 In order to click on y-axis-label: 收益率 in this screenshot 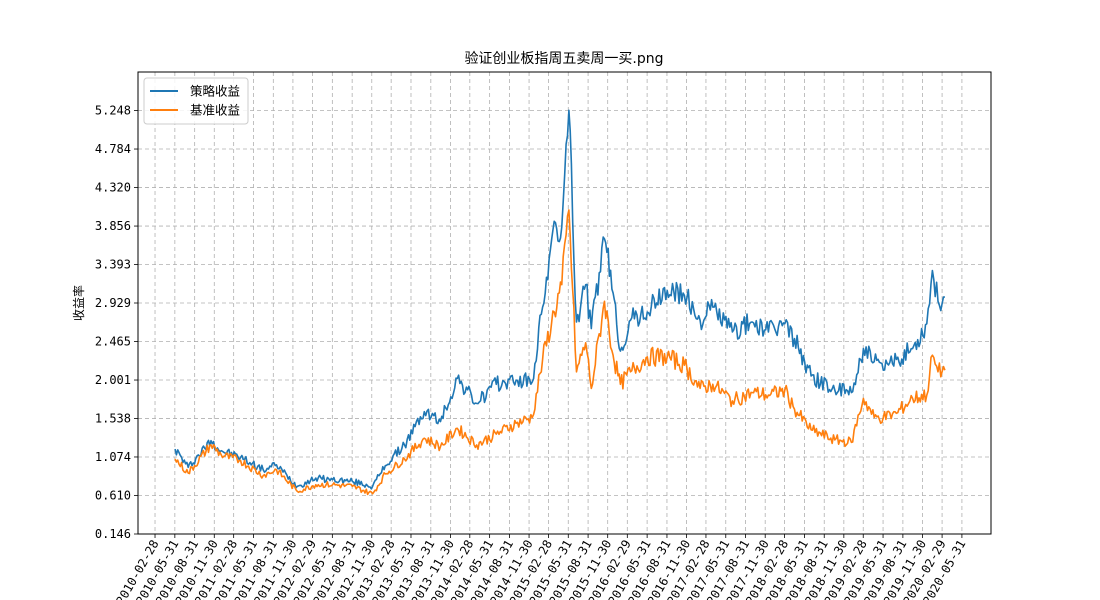, I will do `click(78, 303)`.